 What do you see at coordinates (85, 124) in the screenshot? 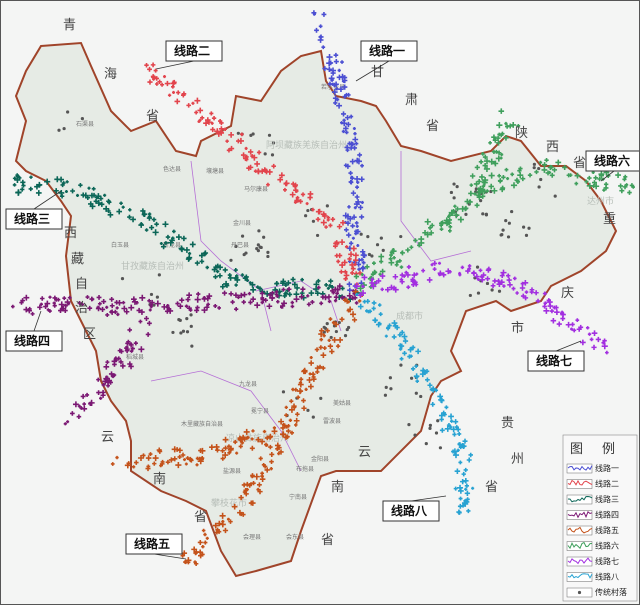
I see `county-label: 石渠县` at bounding box center [85, 124].